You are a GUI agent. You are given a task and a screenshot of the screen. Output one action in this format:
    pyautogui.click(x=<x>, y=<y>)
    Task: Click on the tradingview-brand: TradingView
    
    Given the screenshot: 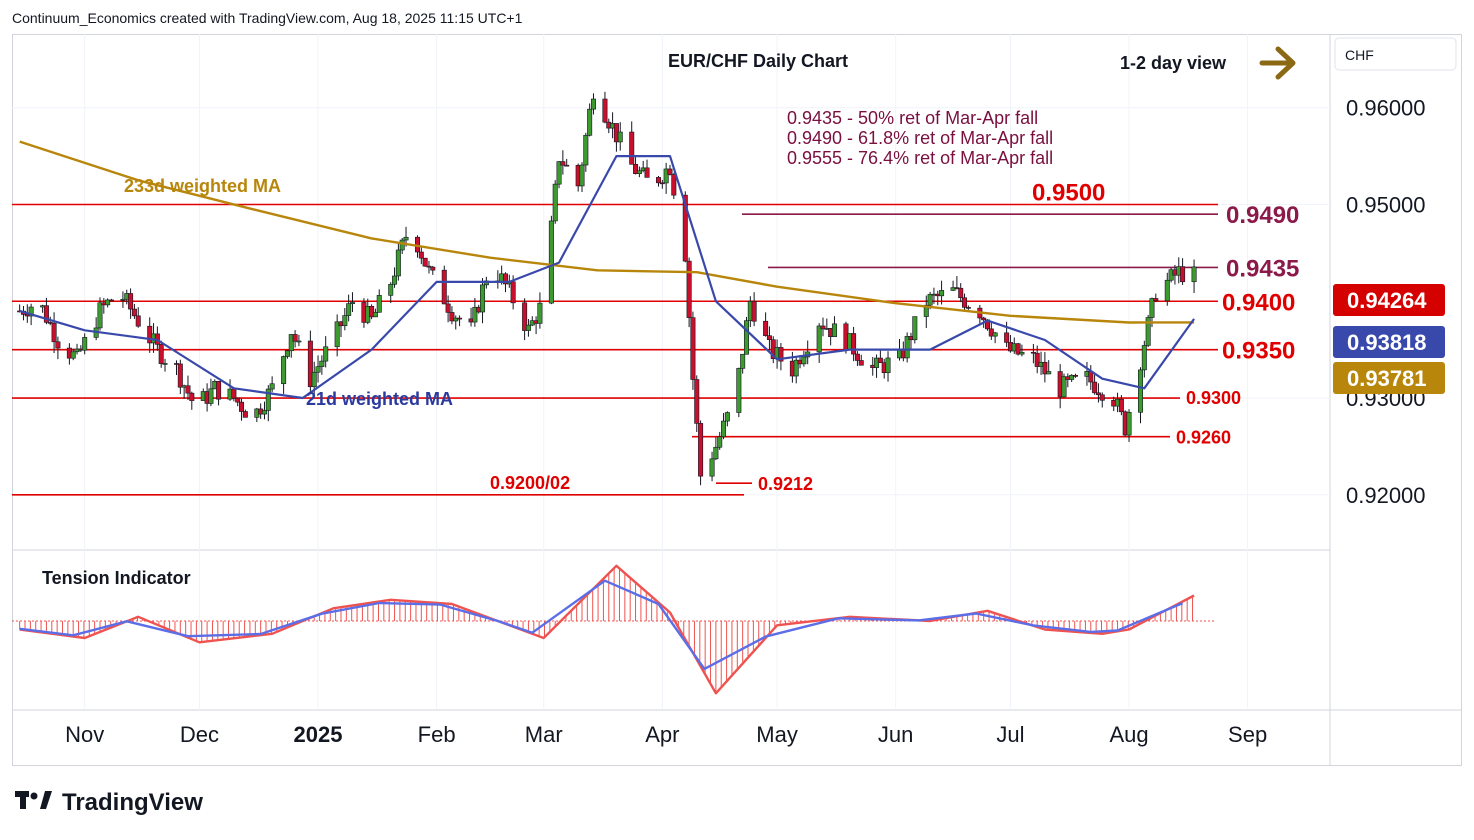 What is the action you would take?
    pyautogui.click(x=108, y=803)
    